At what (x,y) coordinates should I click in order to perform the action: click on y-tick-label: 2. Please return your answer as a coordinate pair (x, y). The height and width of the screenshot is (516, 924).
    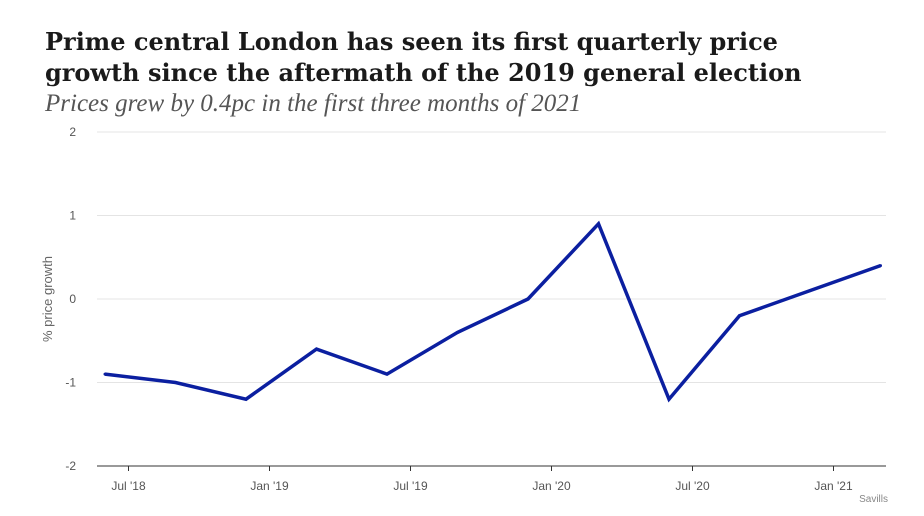
    Looking at the image, I should click on (72, 132).